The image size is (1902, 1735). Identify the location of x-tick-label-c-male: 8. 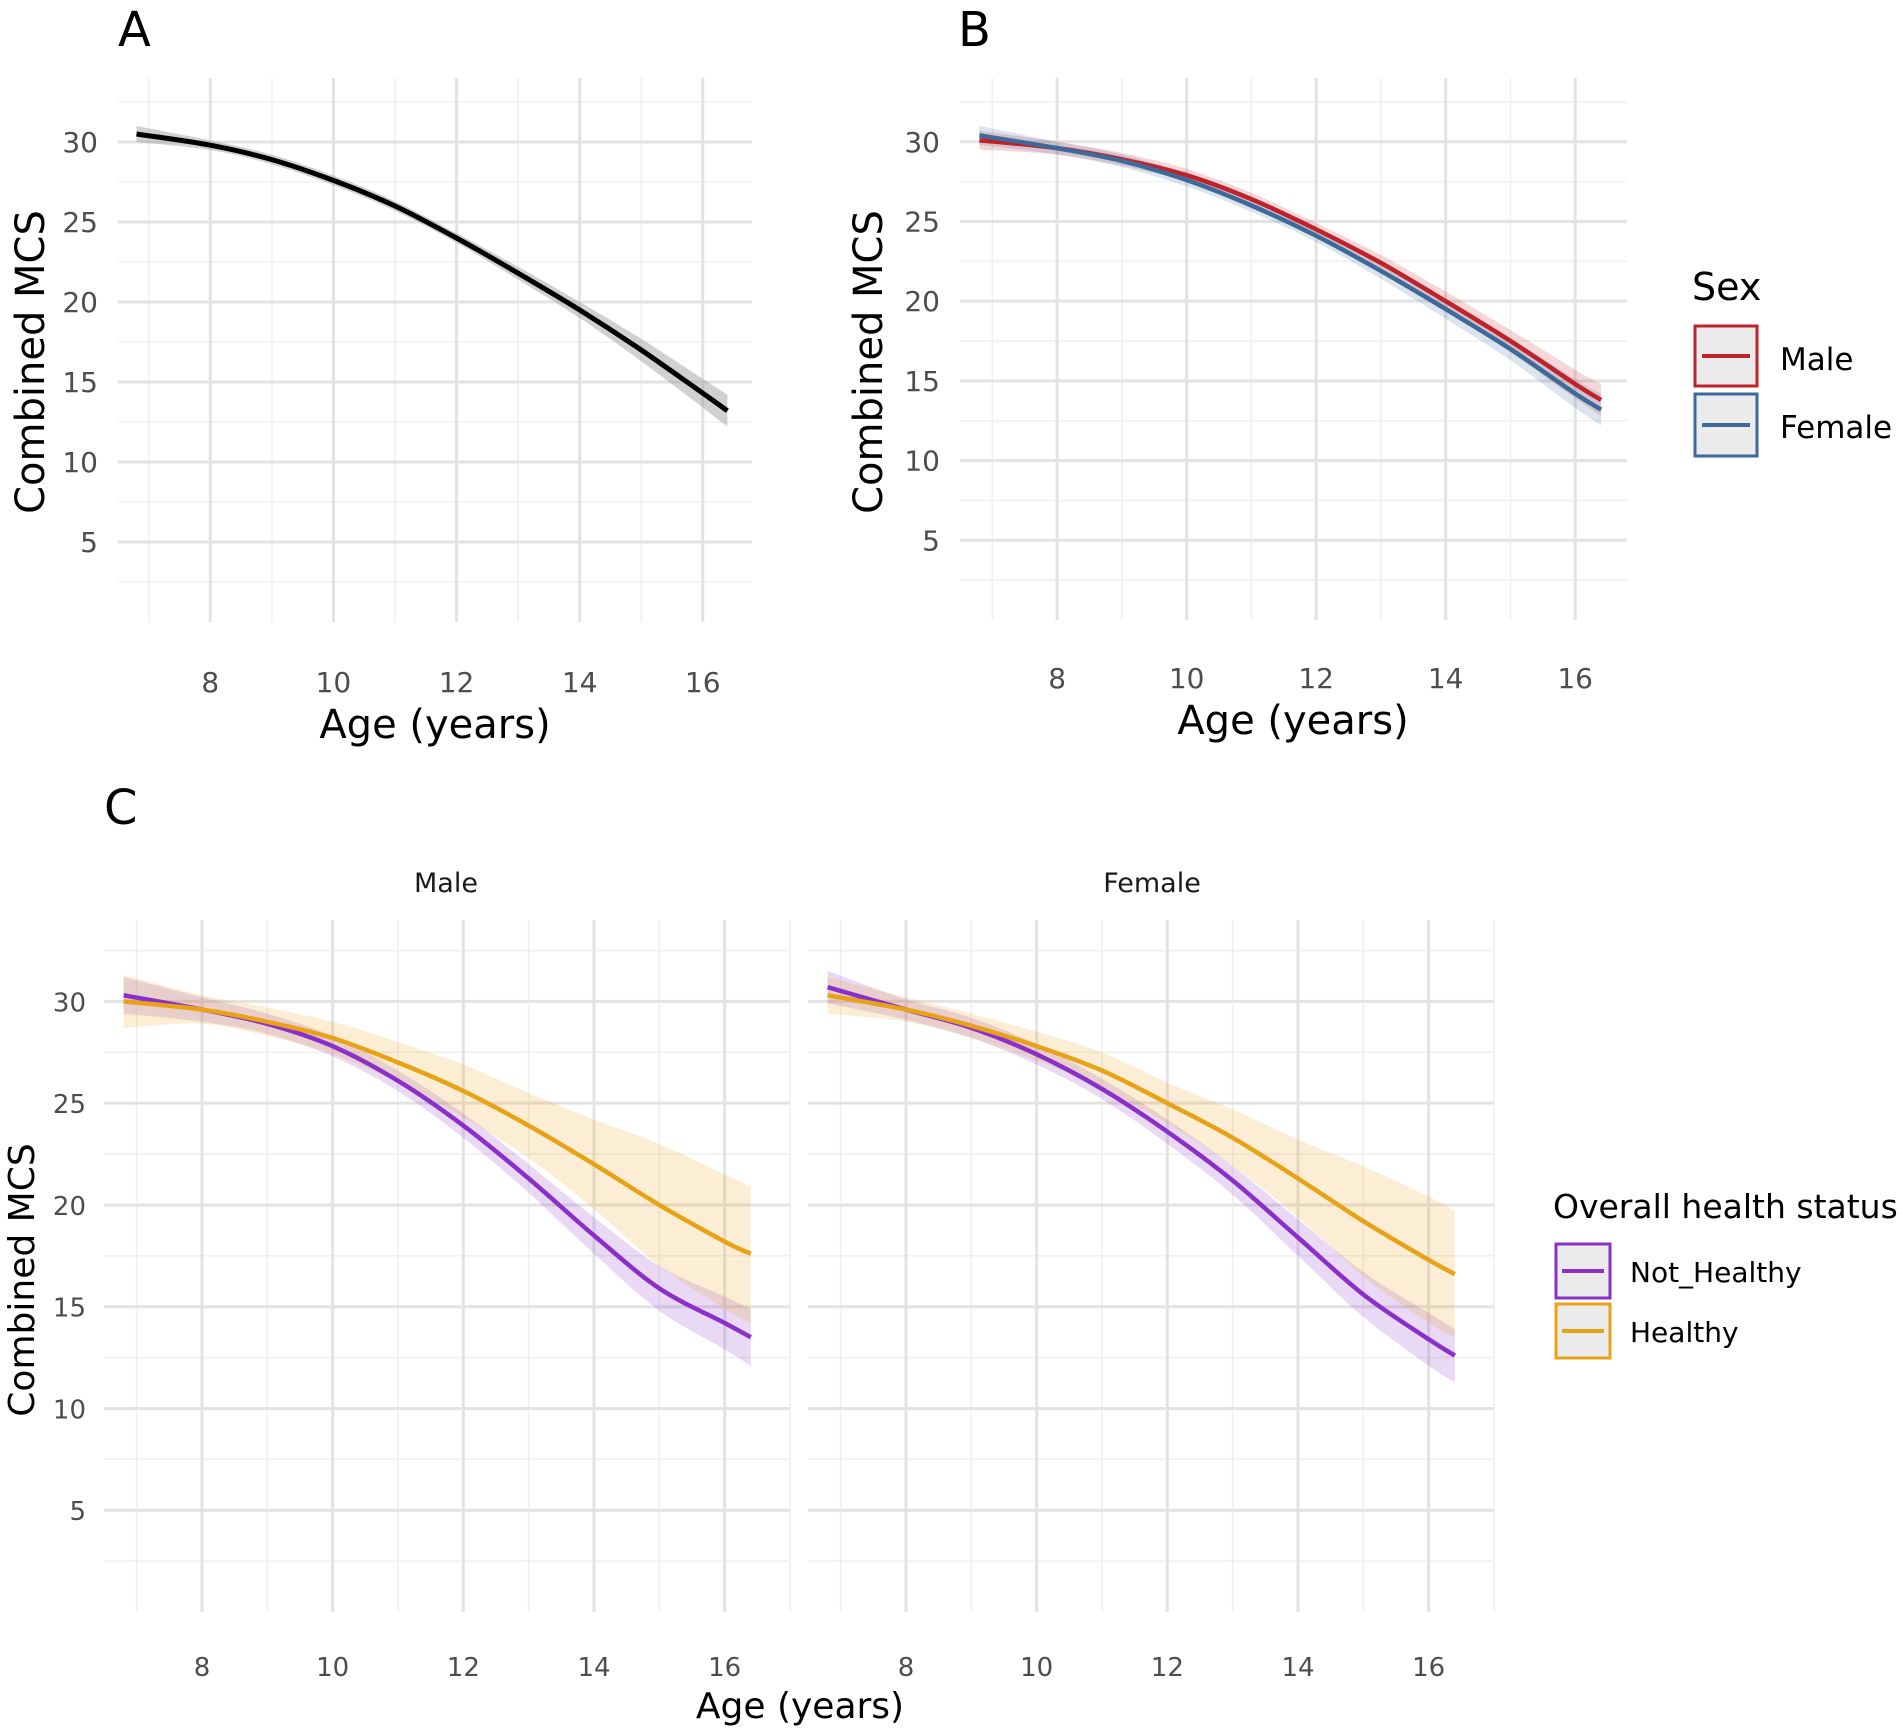
(202, 1668).